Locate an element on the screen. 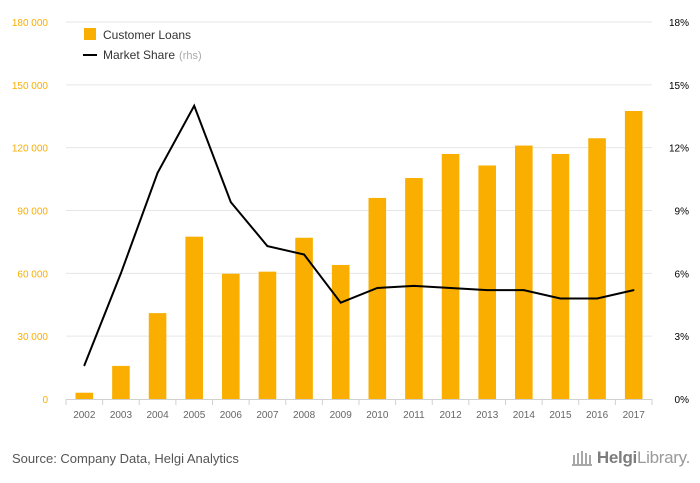 Image resolution: width=700 pixels, height=483 pixels. x-axis-tick-label: 2005 is located at coordinates (194, 415).